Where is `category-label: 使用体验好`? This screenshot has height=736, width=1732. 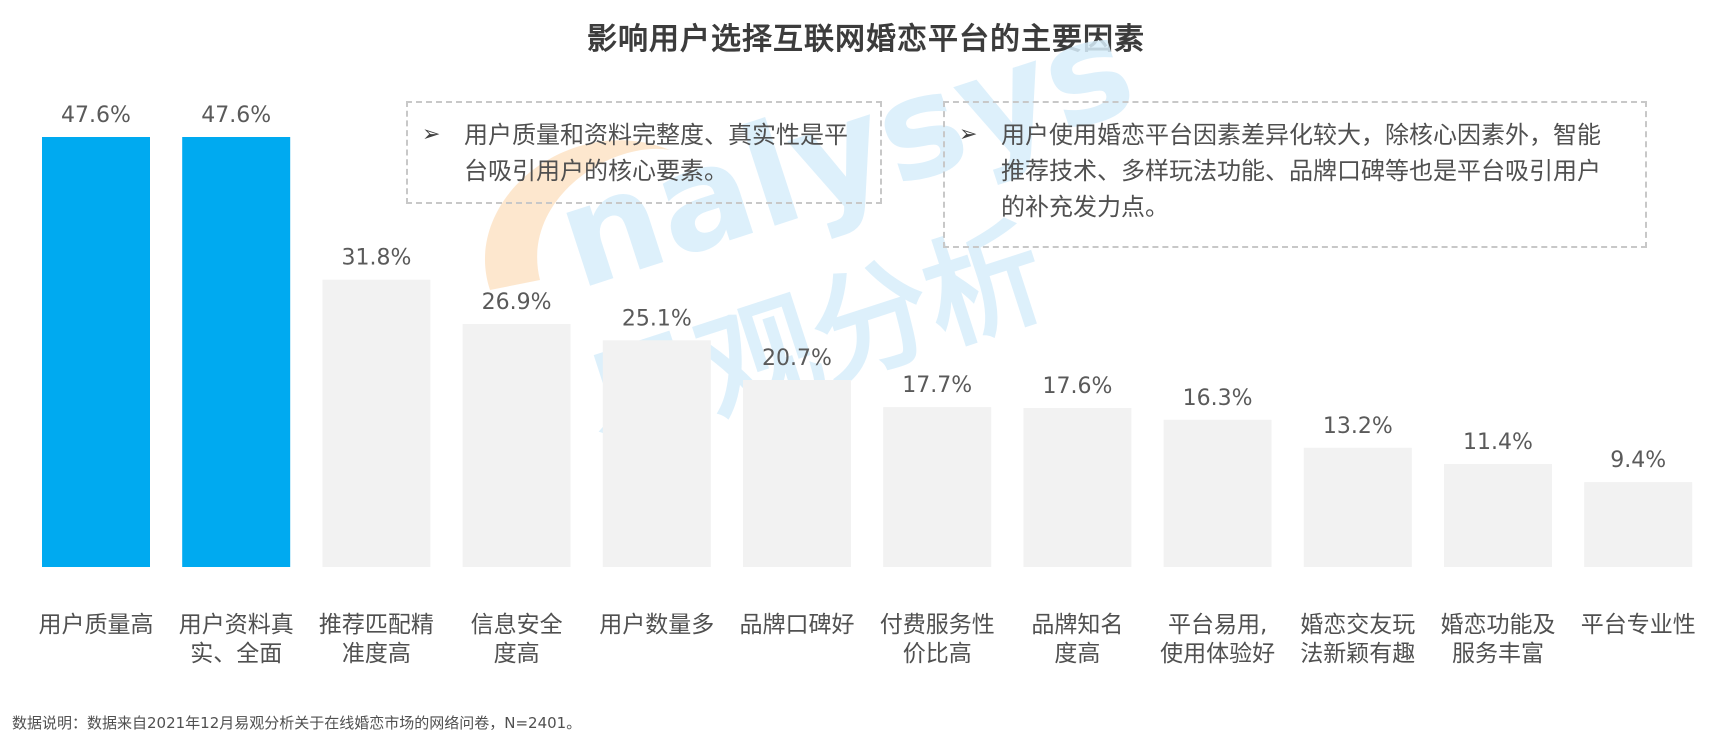
category-label: 使用体验好 is located at coordinates (1217, 654).